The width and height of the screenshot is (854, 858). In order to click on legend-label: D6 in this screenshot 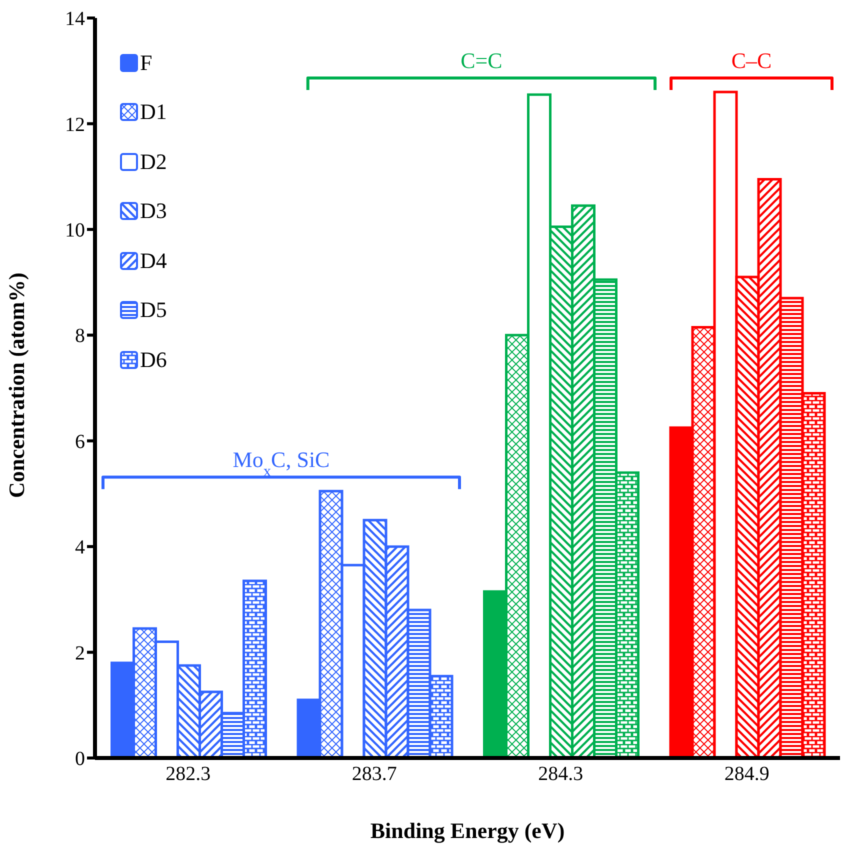, I will do `click(153, 359)`.